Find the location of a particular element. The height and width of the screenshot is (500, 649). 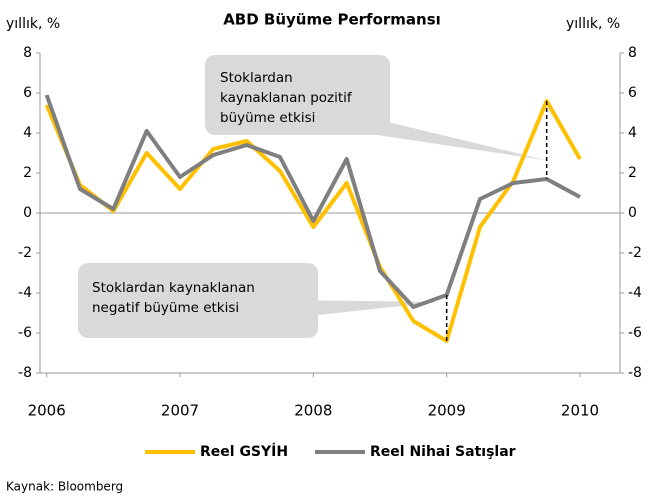

y2-axis-label: yıllık, % is located at coordinates (593, 24).